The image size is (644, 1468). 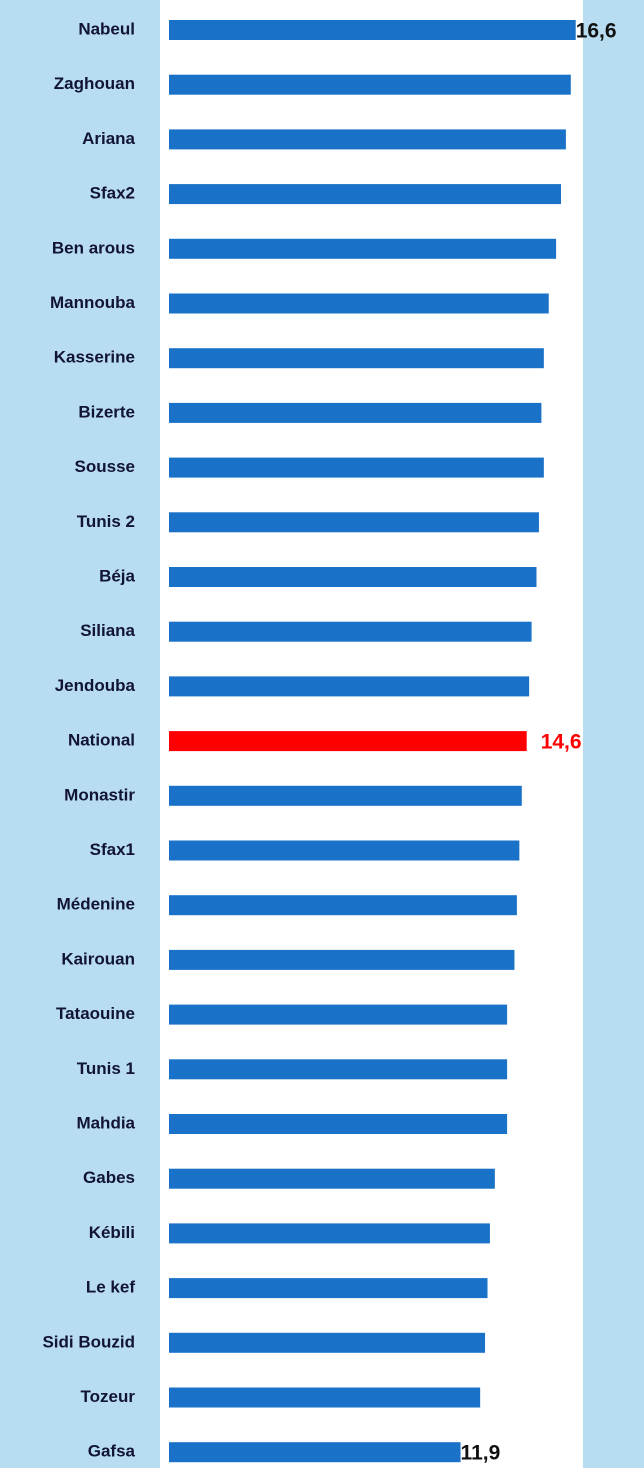 What do you see at coordinates (112, 1451) in the screenshot?
I see `y-tick-label: Gafsa` at bounding box center [112, 1451].